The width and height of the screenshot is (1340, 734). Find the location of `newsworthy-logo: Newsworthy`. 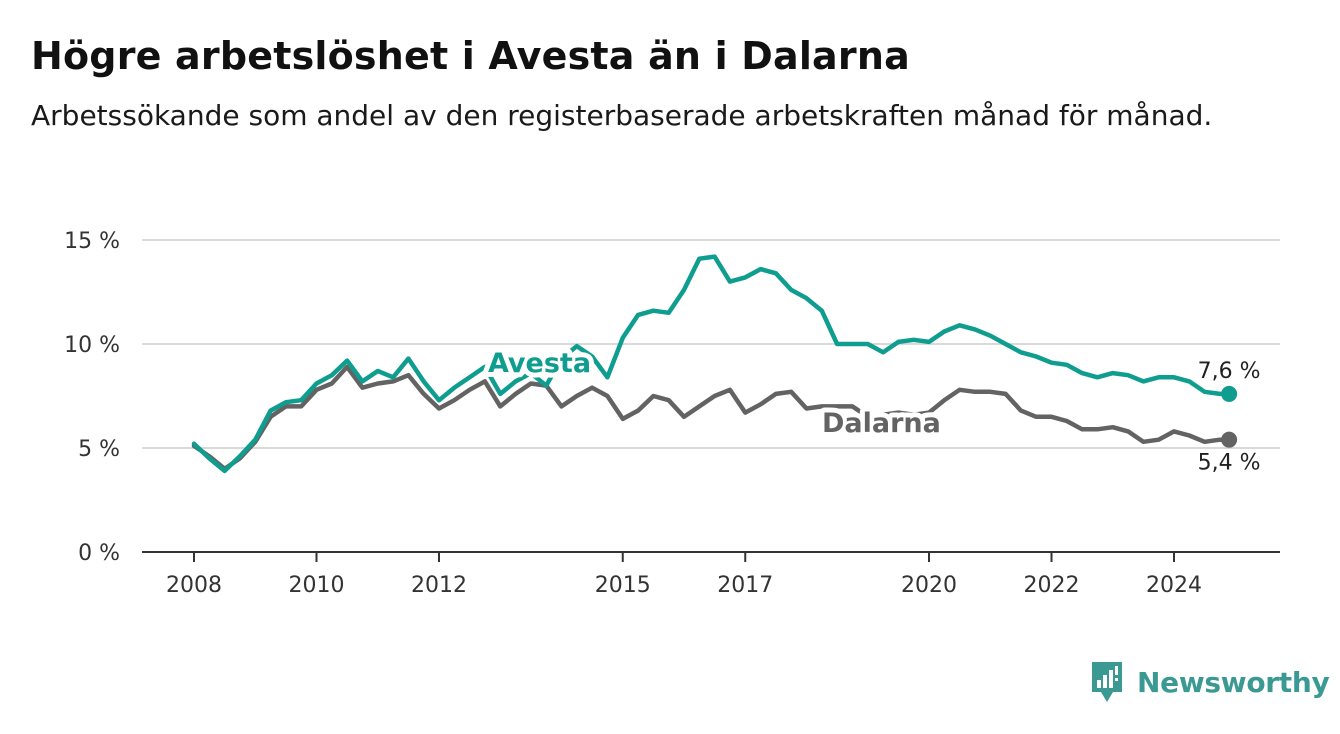

newsworthy-logo: Newsworthy is located at coordinates (1209, 682).